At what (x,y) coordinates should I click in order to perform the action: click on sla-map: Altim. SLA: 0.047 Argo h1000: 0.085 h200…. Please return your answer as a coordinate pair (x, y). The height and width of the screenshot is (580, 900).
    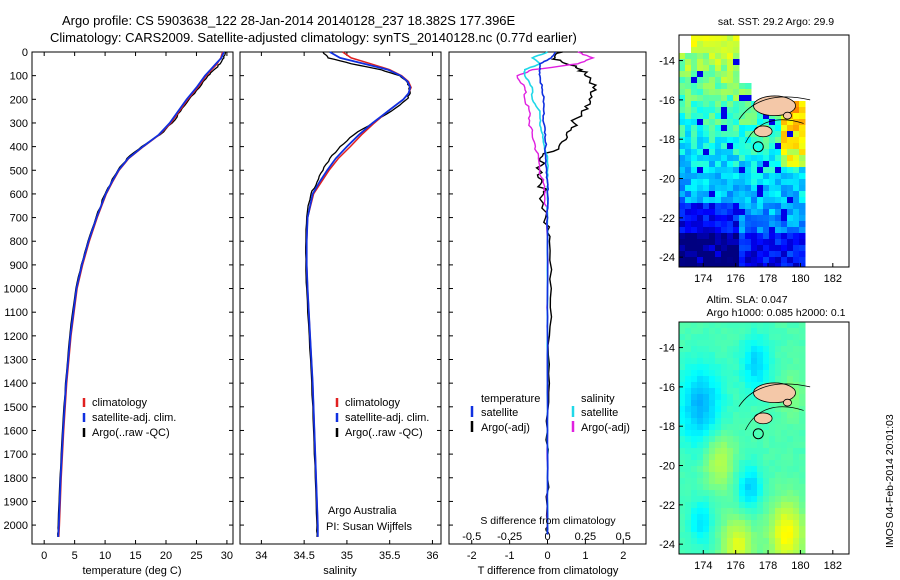
    Looking at the image, I should click on (754, 433).